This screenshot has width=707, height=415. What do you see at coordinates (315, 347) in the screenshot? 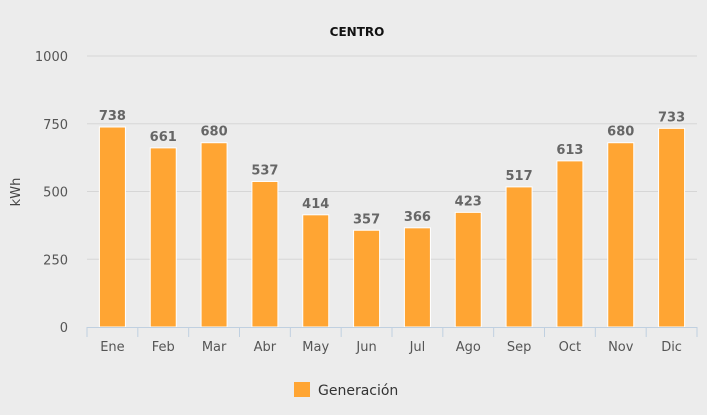
I see `x-tick-label: May` at bounding box center [315, 347].